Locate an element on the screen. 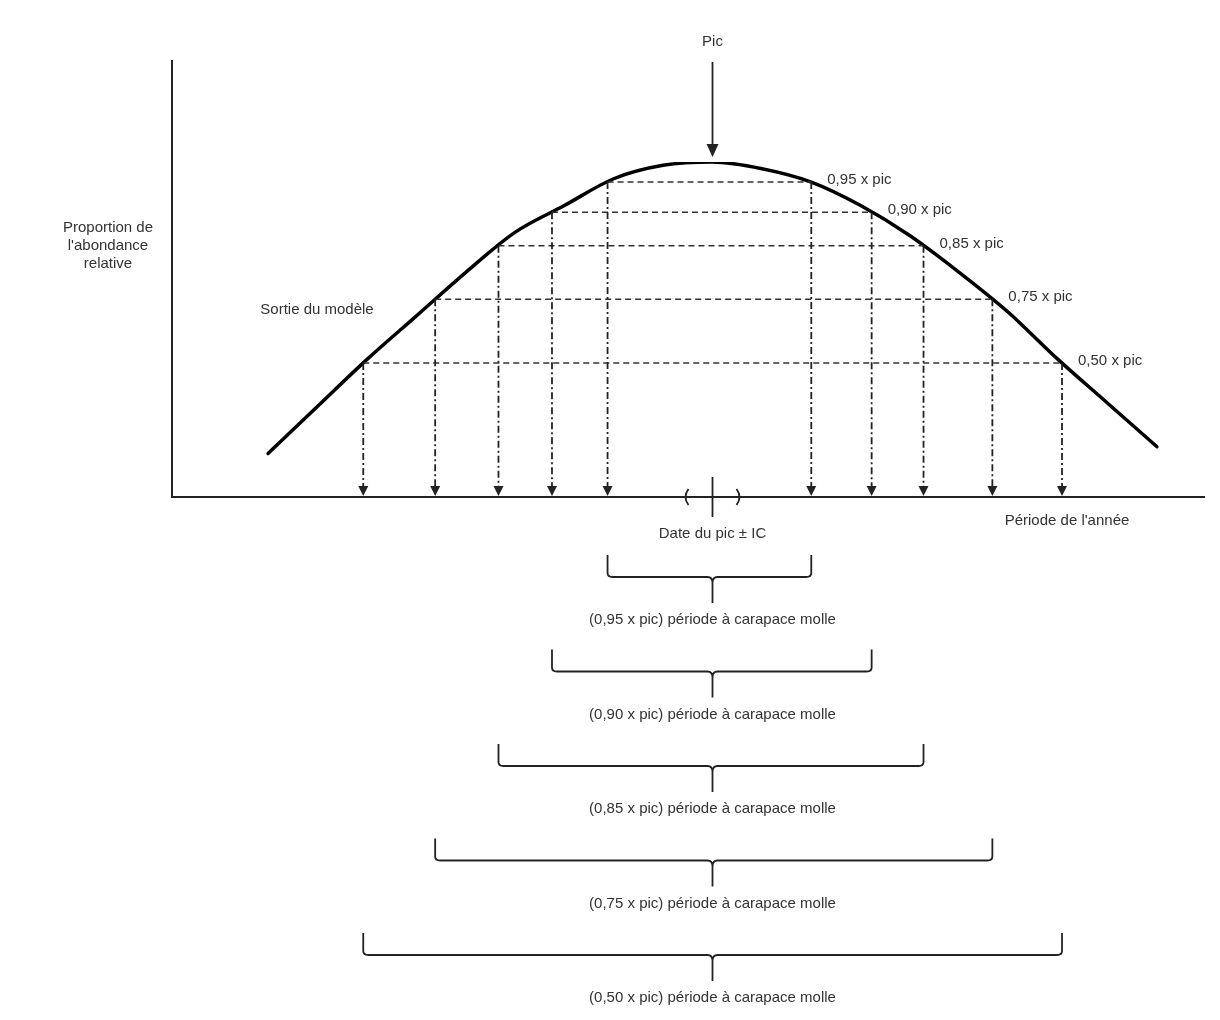  text: (0,75 x pic) période à carapace molle is located at coordinates (712, 902).